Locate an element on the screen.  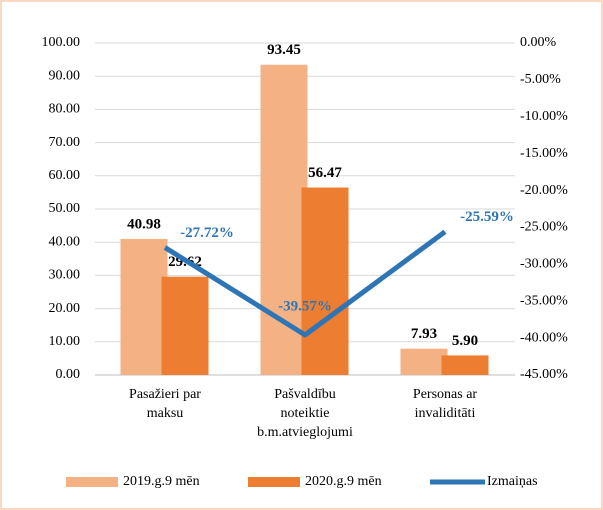
line-label: -39.57% is located at coordinates (305, 306).